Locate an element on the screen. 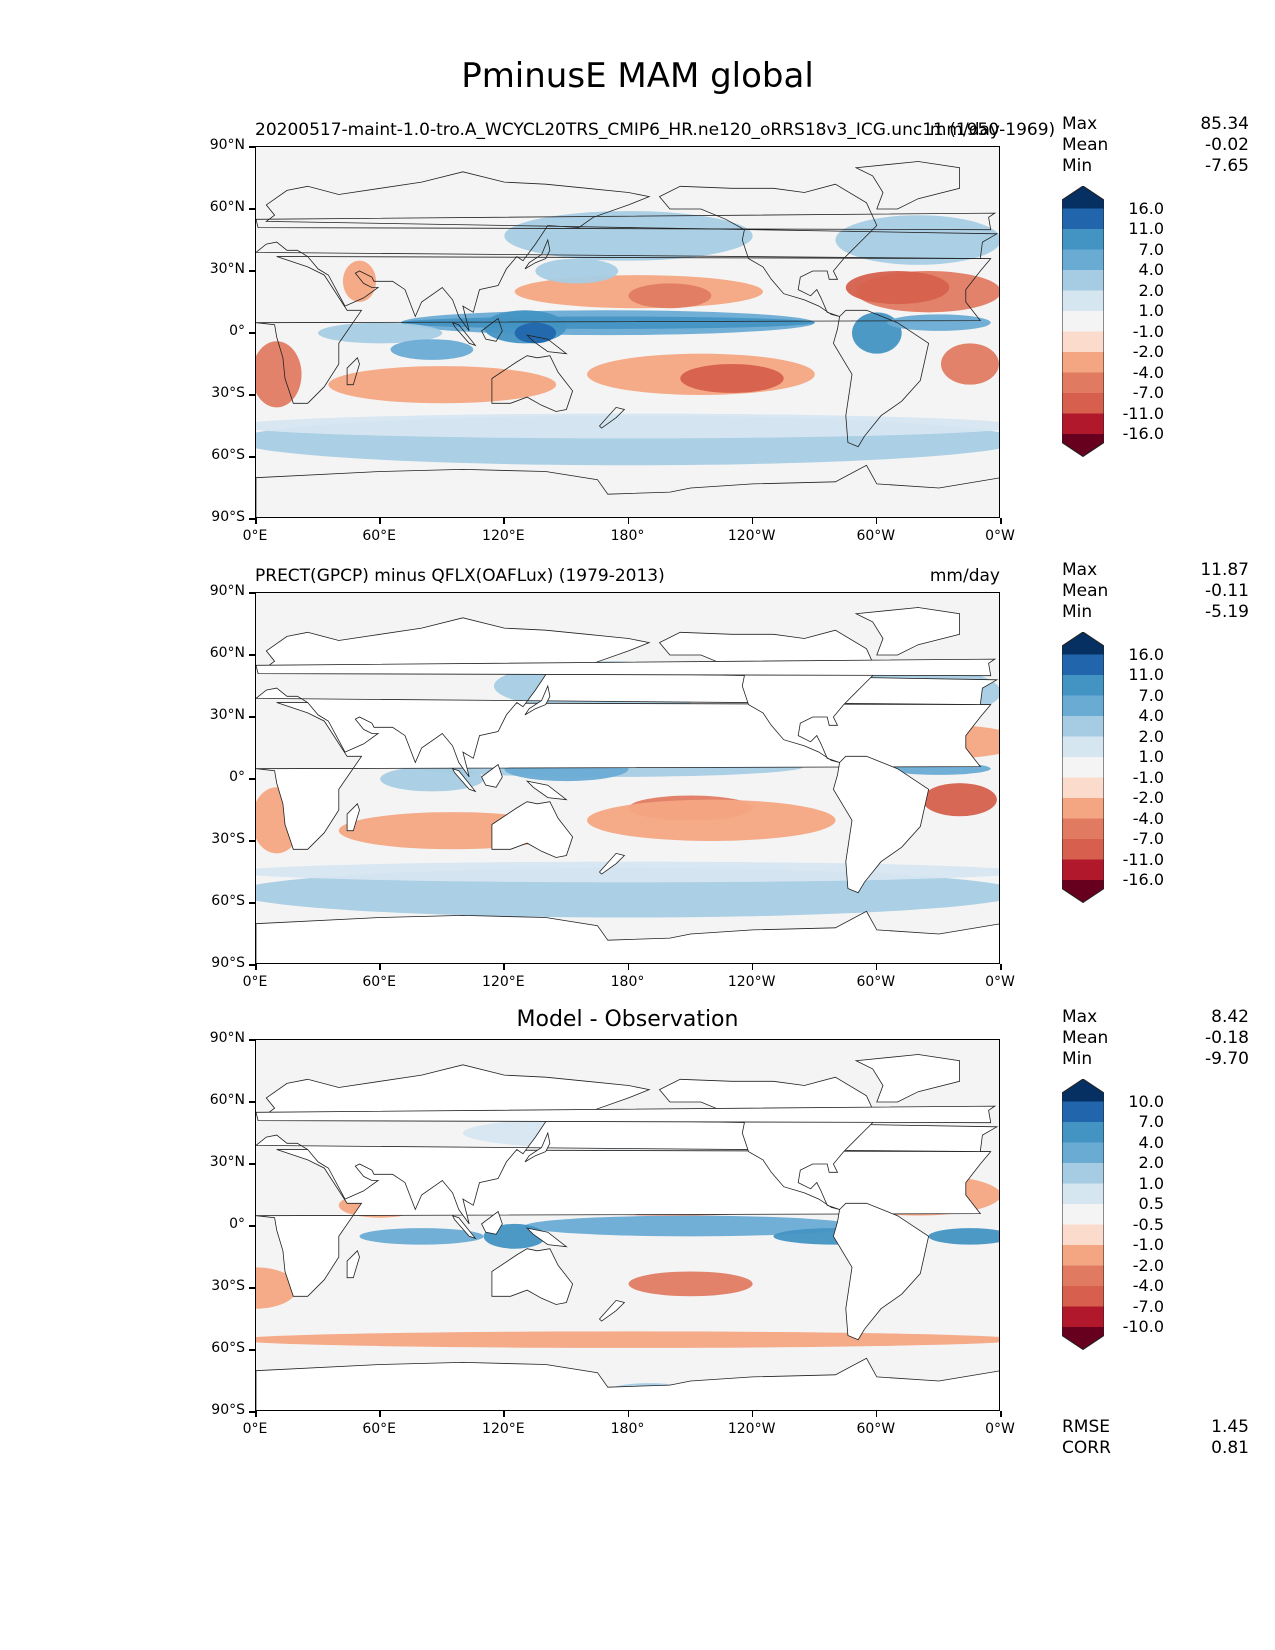  stat-label-max: Max is located at coordinates (1080, 1017).